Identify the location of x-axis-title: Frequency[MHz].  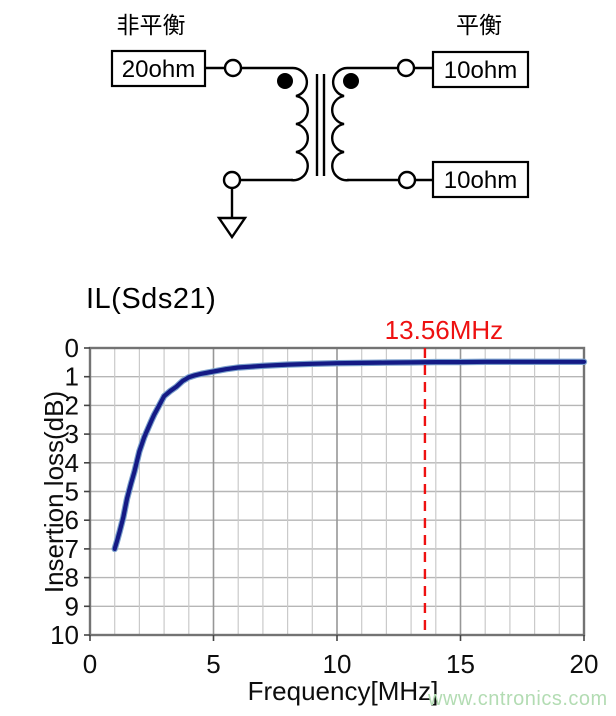
(343, 691).